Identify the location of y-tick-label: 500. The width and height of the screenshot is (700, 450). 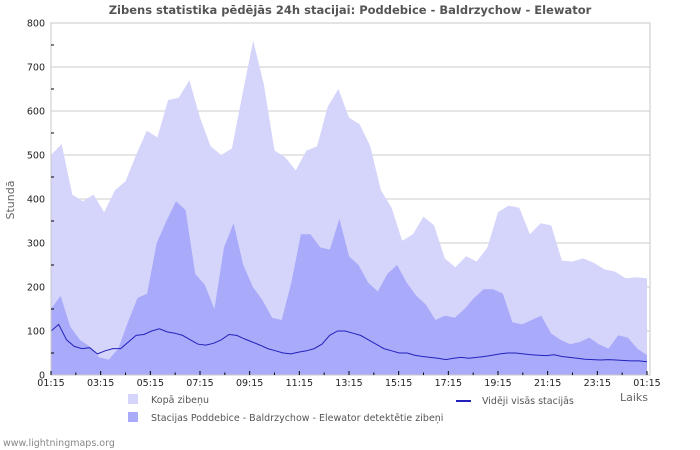
(36, 156).